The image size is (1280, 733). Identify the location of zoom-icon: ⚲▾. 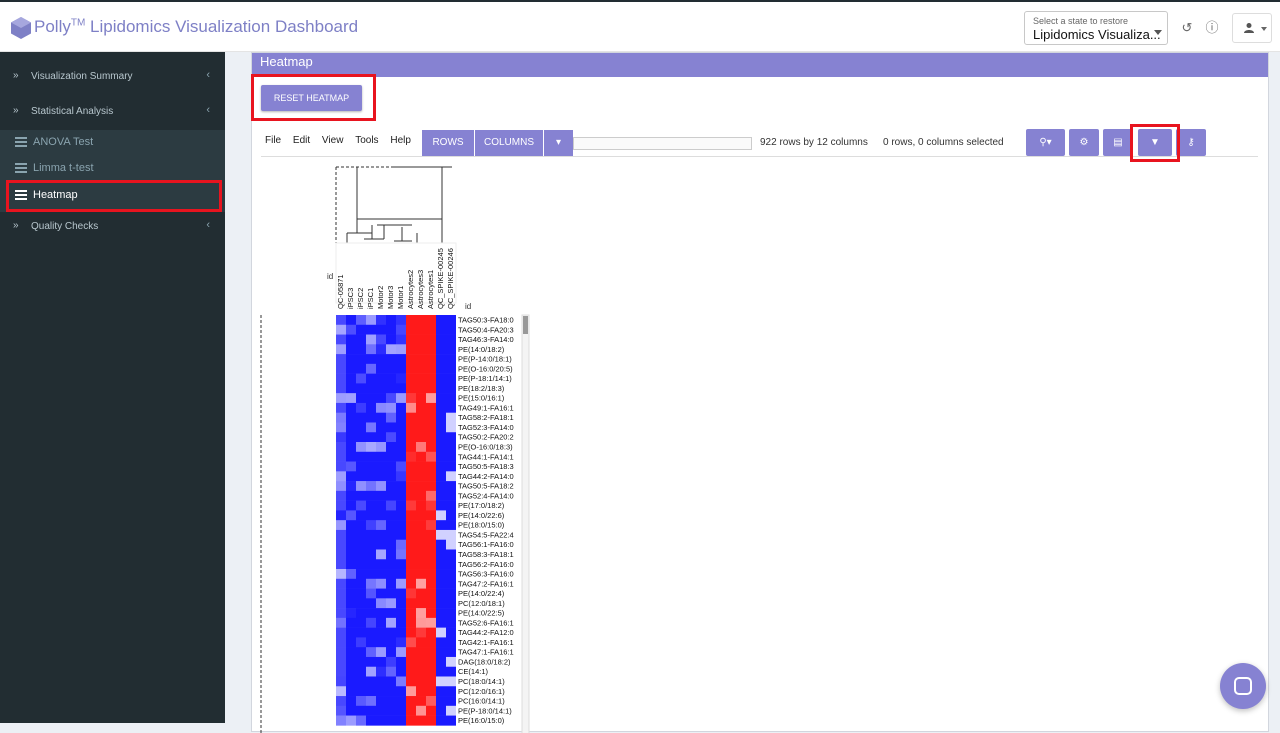
(1045, 142).